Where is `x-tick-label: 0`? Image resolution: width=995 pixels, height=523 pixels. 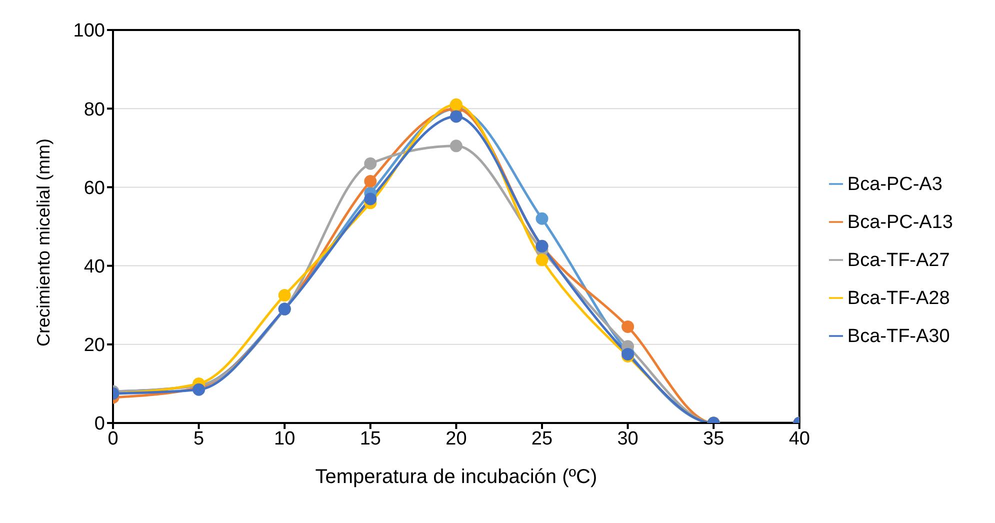
x-tick-label: 0 is located at coordinates (113, 439).